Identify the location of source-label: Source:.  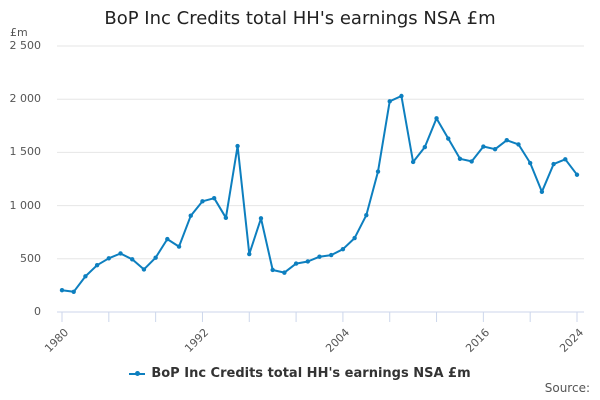
(567, 388).